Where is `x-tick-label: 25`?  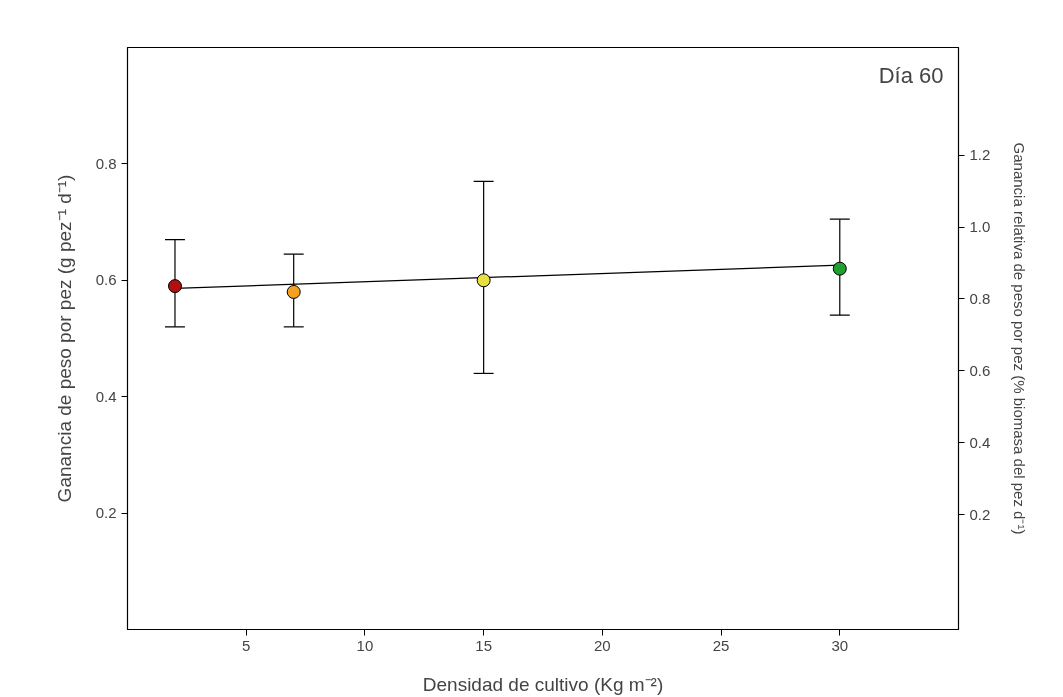 x-tick-label: 25 is located at coordinates (721, 645).